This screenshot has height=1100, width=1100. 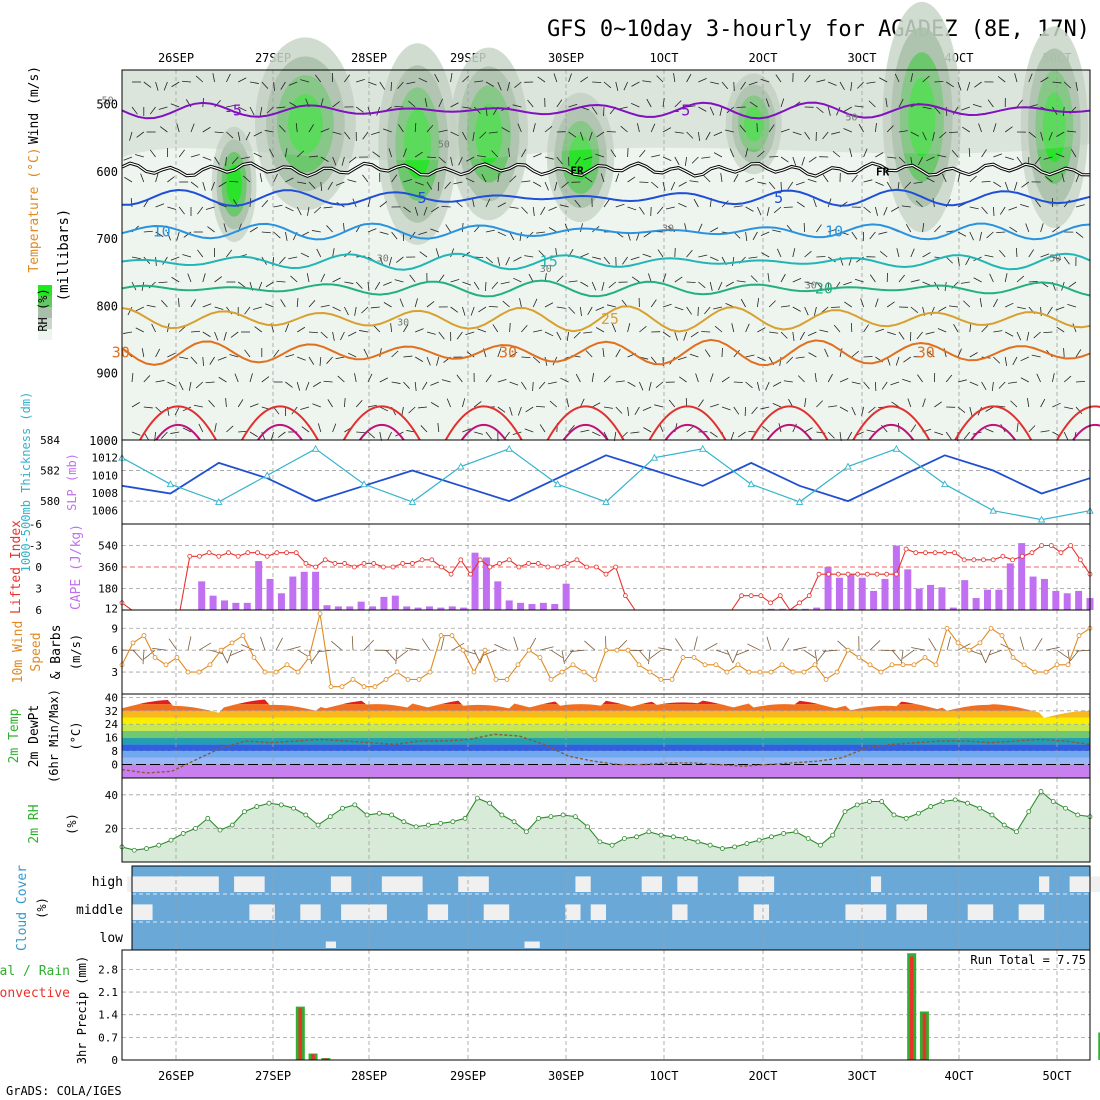 I want to click on precip-convective-bar, so click(x=313, y=1057).